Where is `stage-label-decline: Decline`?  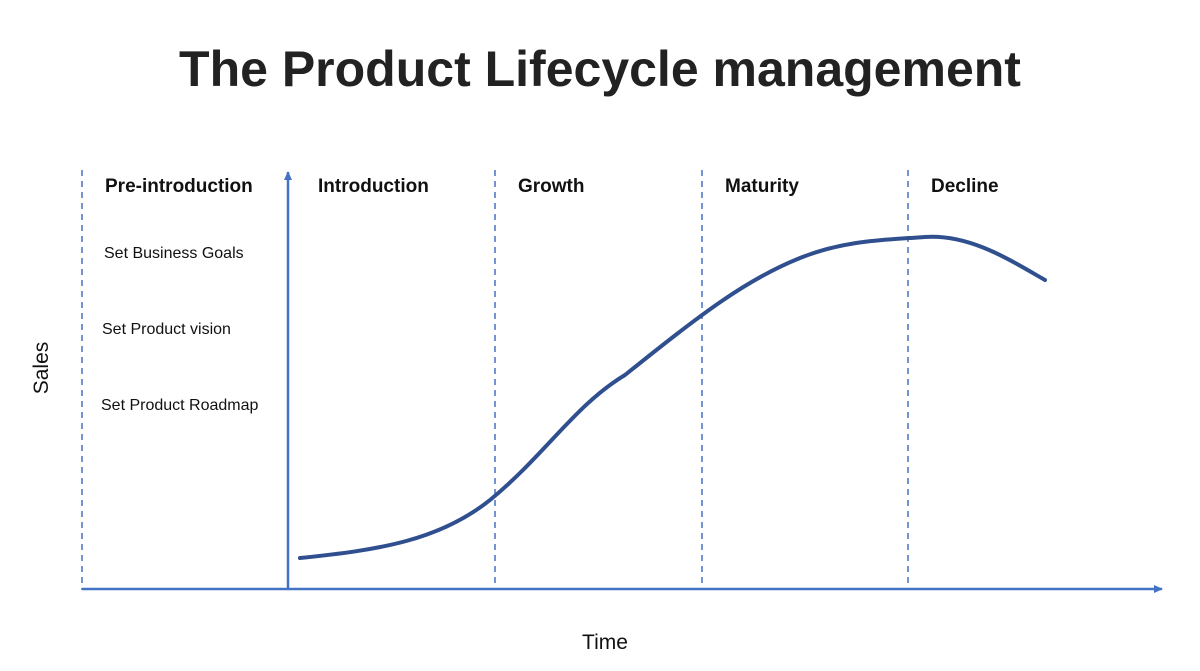
stage-label-decline: Decline is located at coordinates (965, 186).